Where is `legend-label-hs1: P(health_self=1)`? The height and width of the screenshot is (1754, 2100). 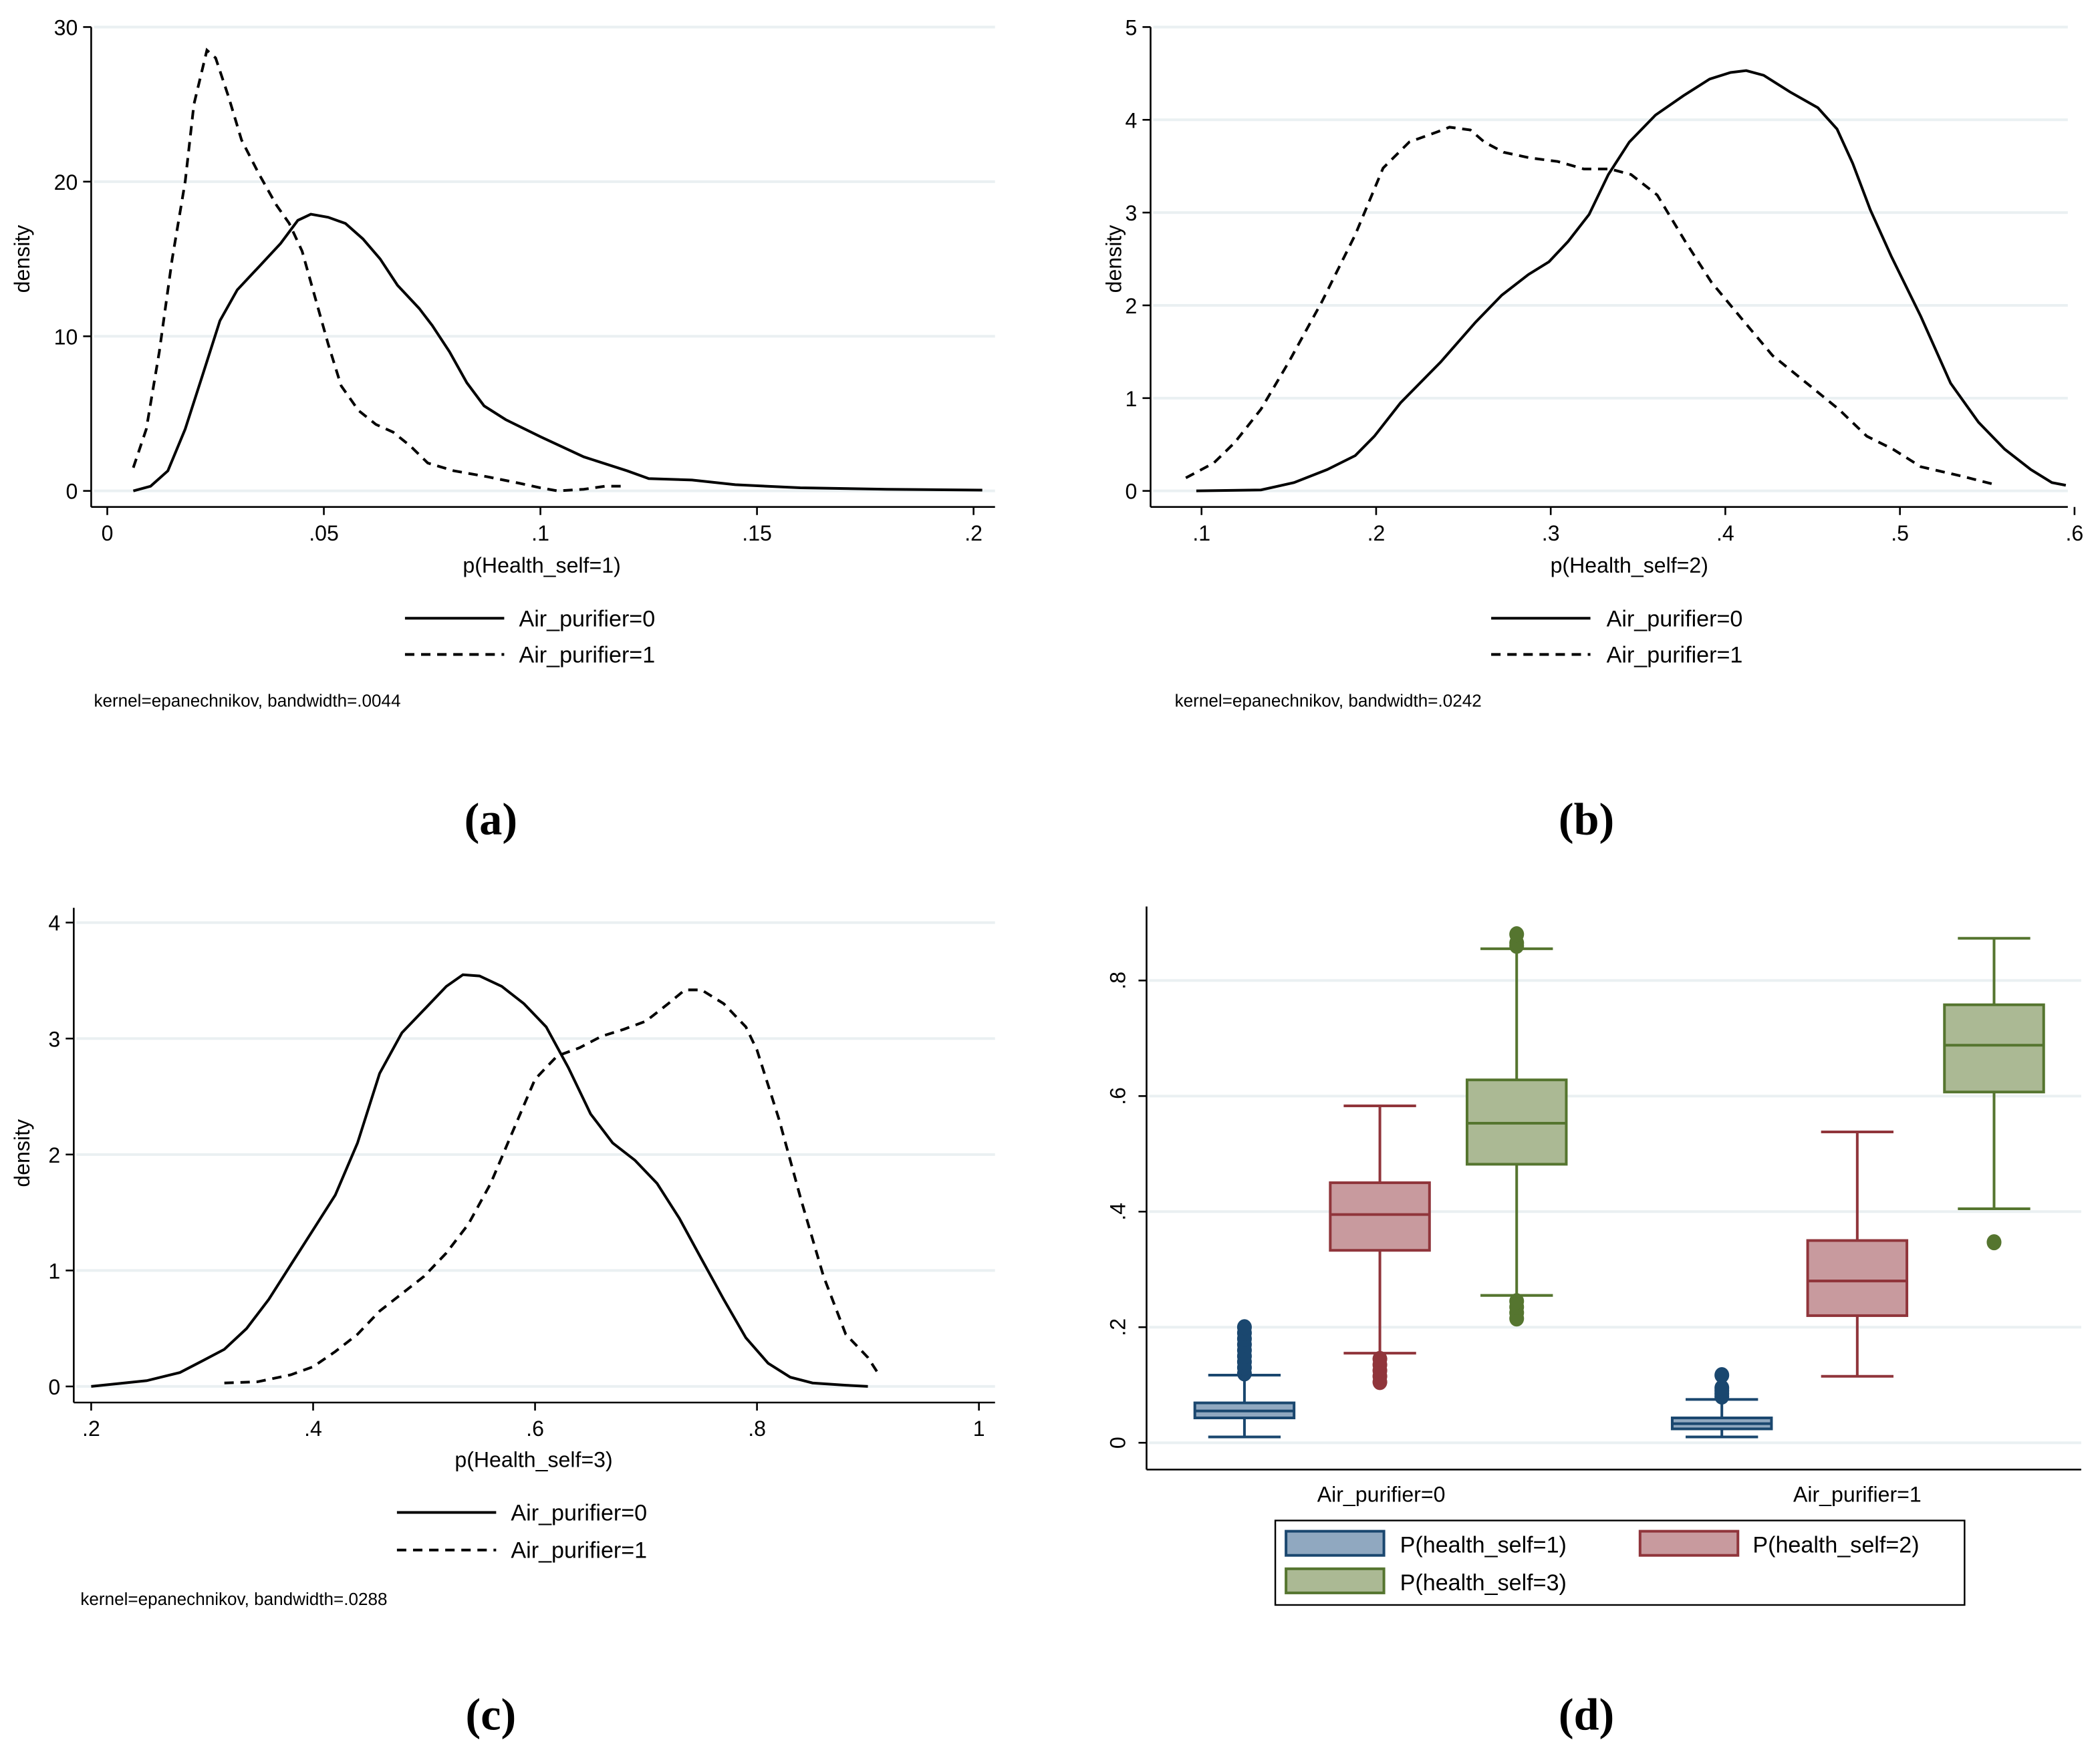 legend-label-hs1: P(health_self=1) is located at coordinates (1483, 1545).